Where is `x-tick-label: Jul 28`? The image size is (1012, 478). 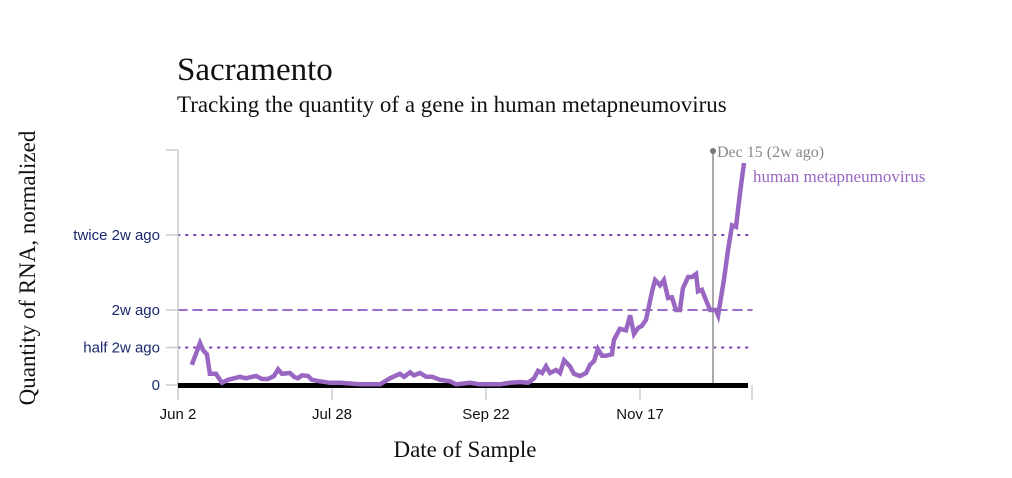 x-tick-label: Jul 28 is located at coordinates (332, 414).